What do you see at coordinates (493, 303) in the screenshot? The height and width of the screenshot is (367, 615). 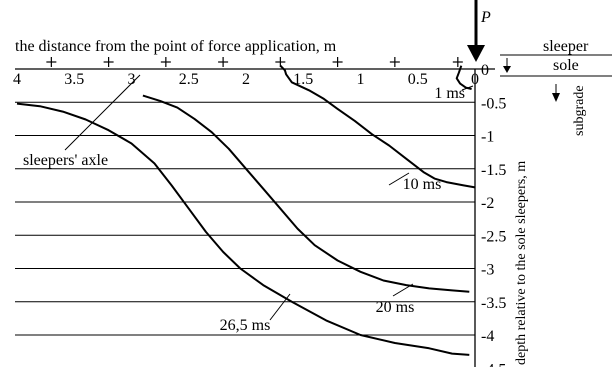 I see `y-tick-label: -3.5` at bounding box center [493, 303].